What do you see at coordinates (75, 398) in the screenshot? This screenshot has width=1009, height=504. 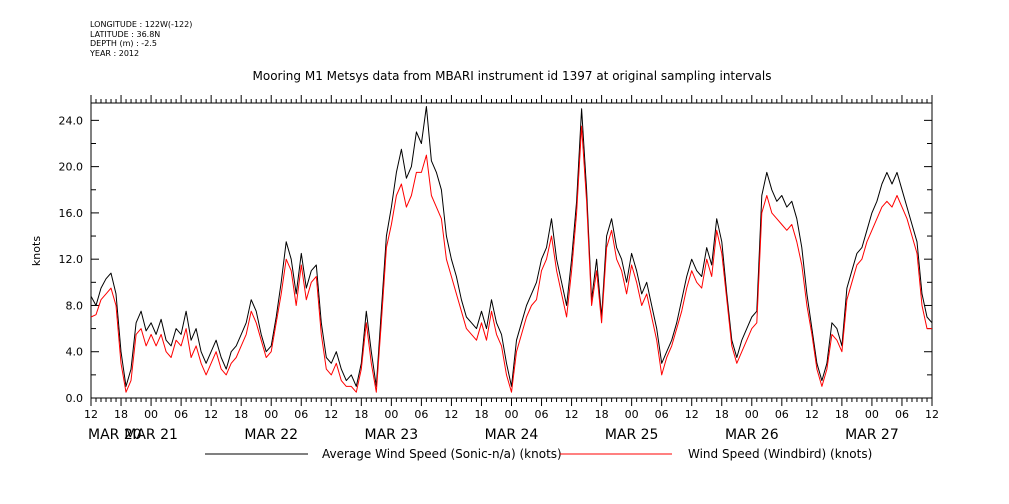 I see `y-tick-label: 0.0` at bounding box center [75, 398].